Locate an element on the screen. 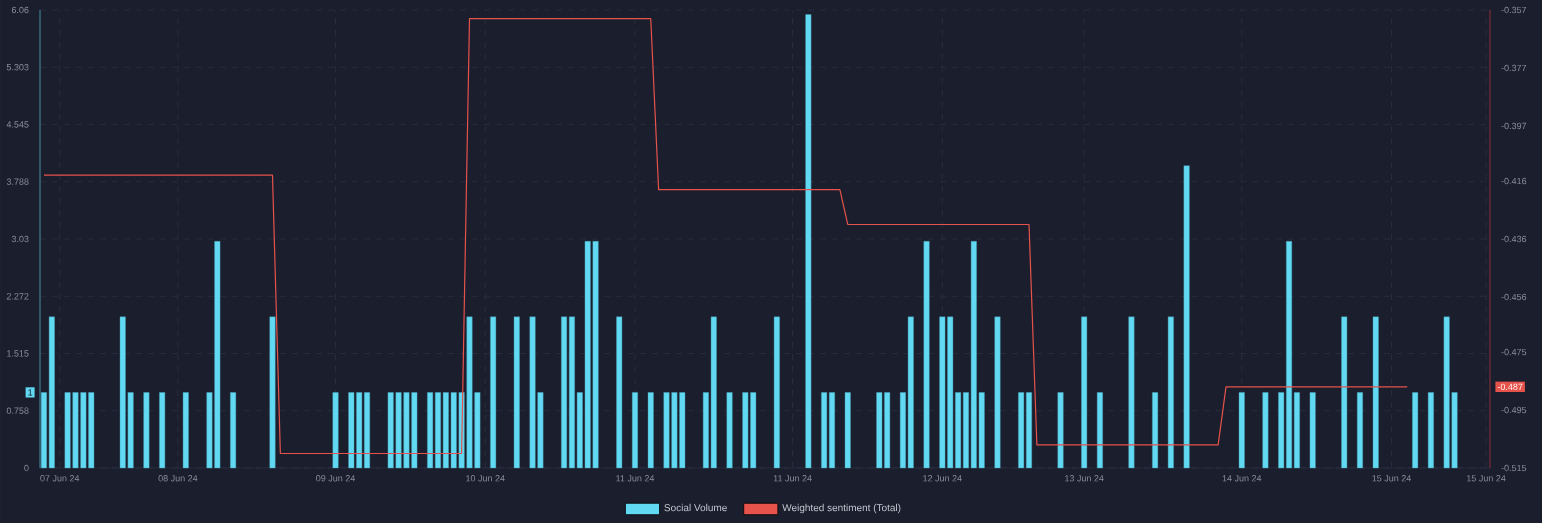 The image size is (1542, 523). y2-tick-label: -0.357 is located at coordinates (1514, 10).